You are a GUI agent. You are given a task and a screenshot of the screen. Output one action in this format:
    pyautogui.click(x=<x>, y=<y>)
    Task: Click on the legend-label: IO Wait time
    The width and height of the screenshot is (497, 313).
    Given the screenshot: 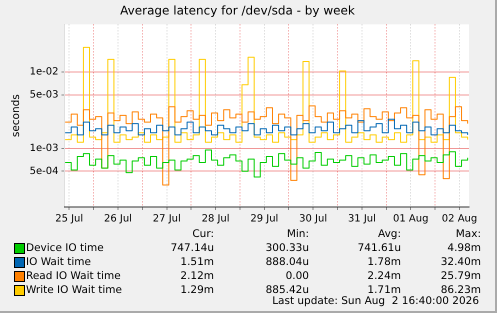 What is the action you would take?
    pyautogui.click(x=58, y=262)
    